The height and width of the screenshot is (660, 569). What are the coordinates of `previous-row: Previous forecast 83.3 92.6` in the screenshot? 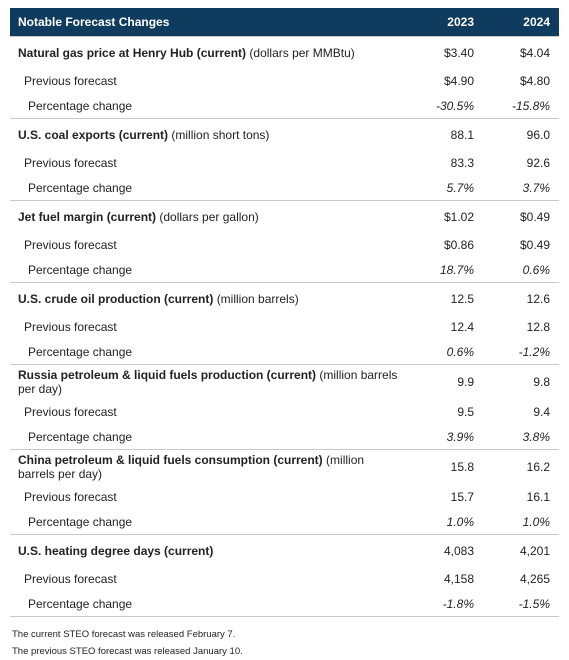 It's located at (284, 162).